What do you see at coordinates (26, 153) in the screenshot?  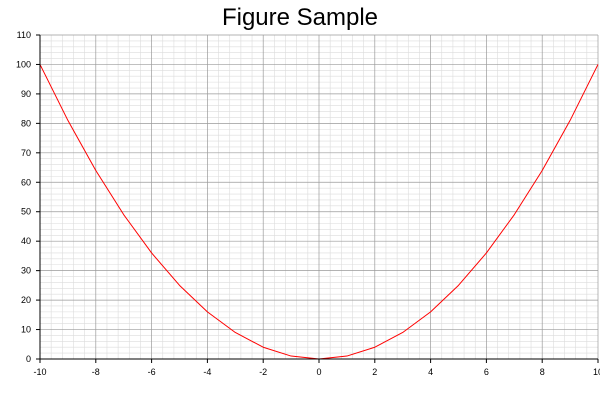 I see `y-tick-label: 70` at bounding box center [26, 153].